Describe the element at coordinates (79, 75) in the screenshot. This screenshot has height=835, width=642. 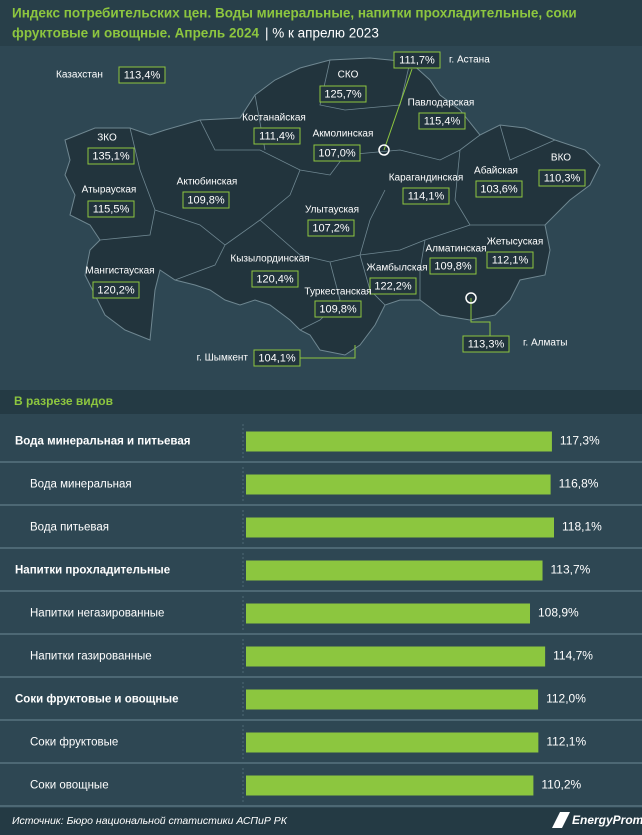
I see `region-name: Казахстан` at that location.